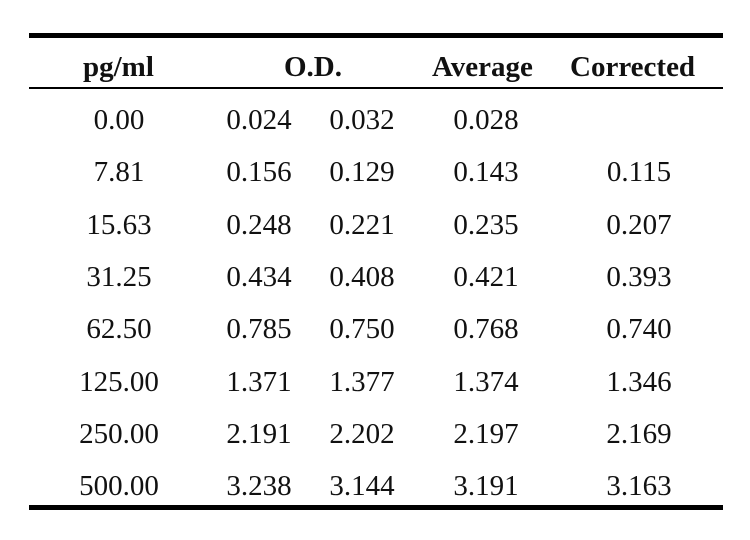 The height and width of the screenshot is (540, 750). Describe the element at coordinates (362, 276) in the screenshot. I see `cell-od-2: 0.408` at that location.